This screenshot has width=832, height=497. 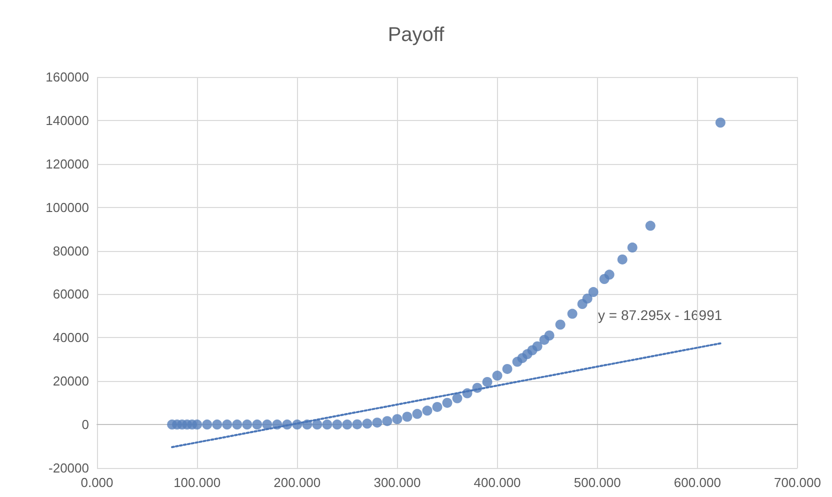 I want to click on x-tick-label: 100.000, so click(x=197, y=482).